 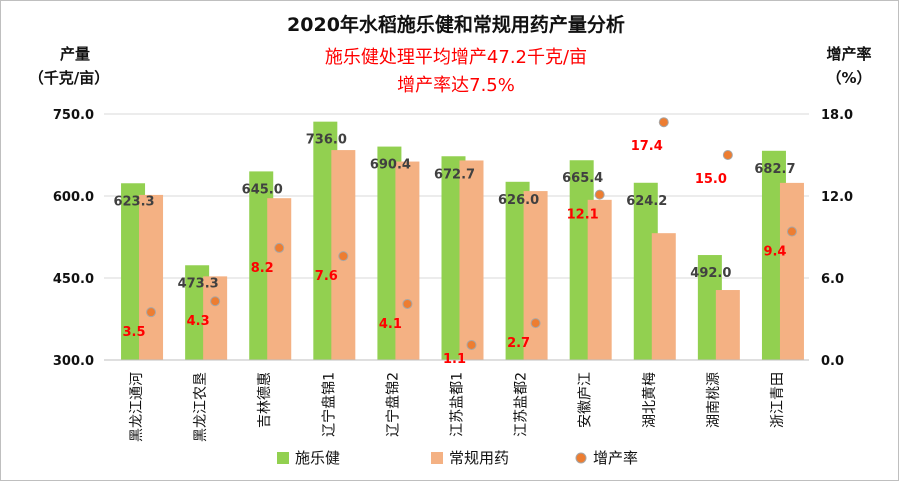 What do you see at coordinates (837, 197) in the screenshot?
I see `right-tick-label: 12.0` at bounding box center [837, 197].